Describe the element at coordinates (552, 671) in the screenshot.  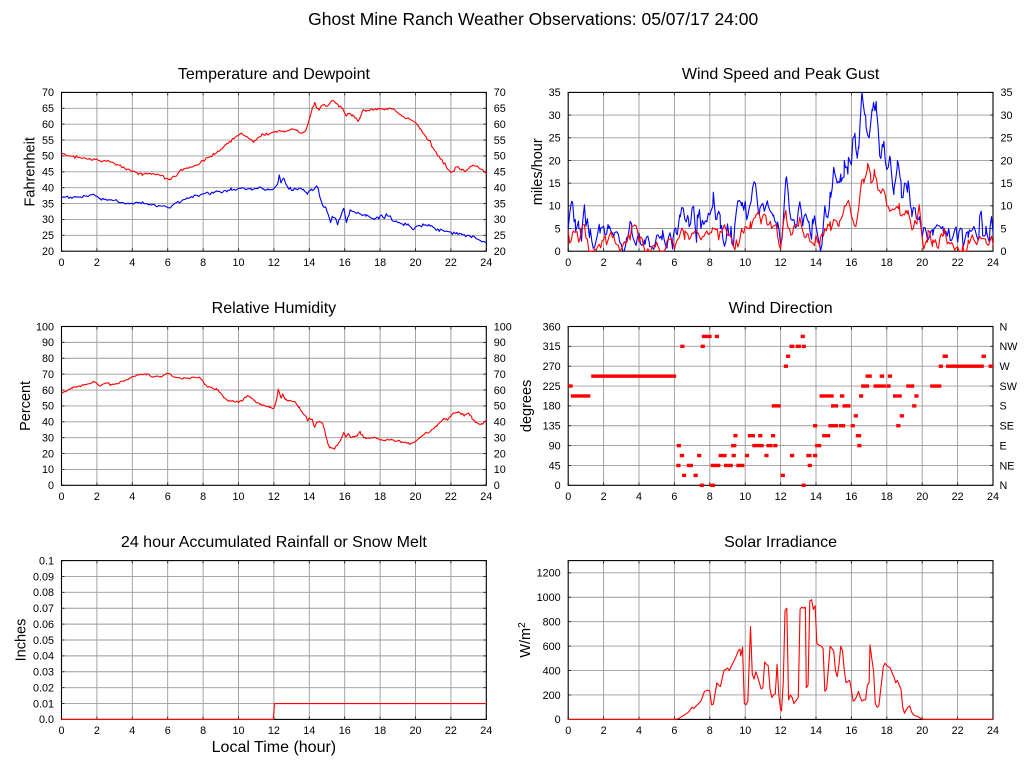
I see `svg-text: 400` at that location.